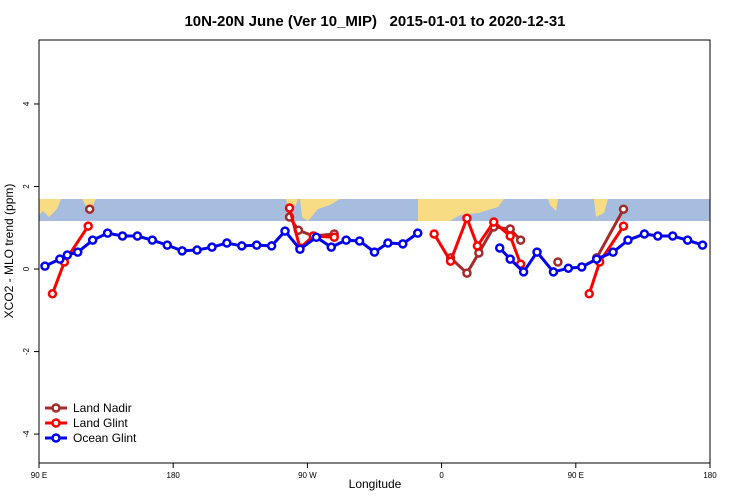 Image resolution: width=750 pixels, height=500 pixels. What do you see at coordinates (26, 351) in the screenshot?
I see `y-tick-label: -2` at bounding box center [26, 351].